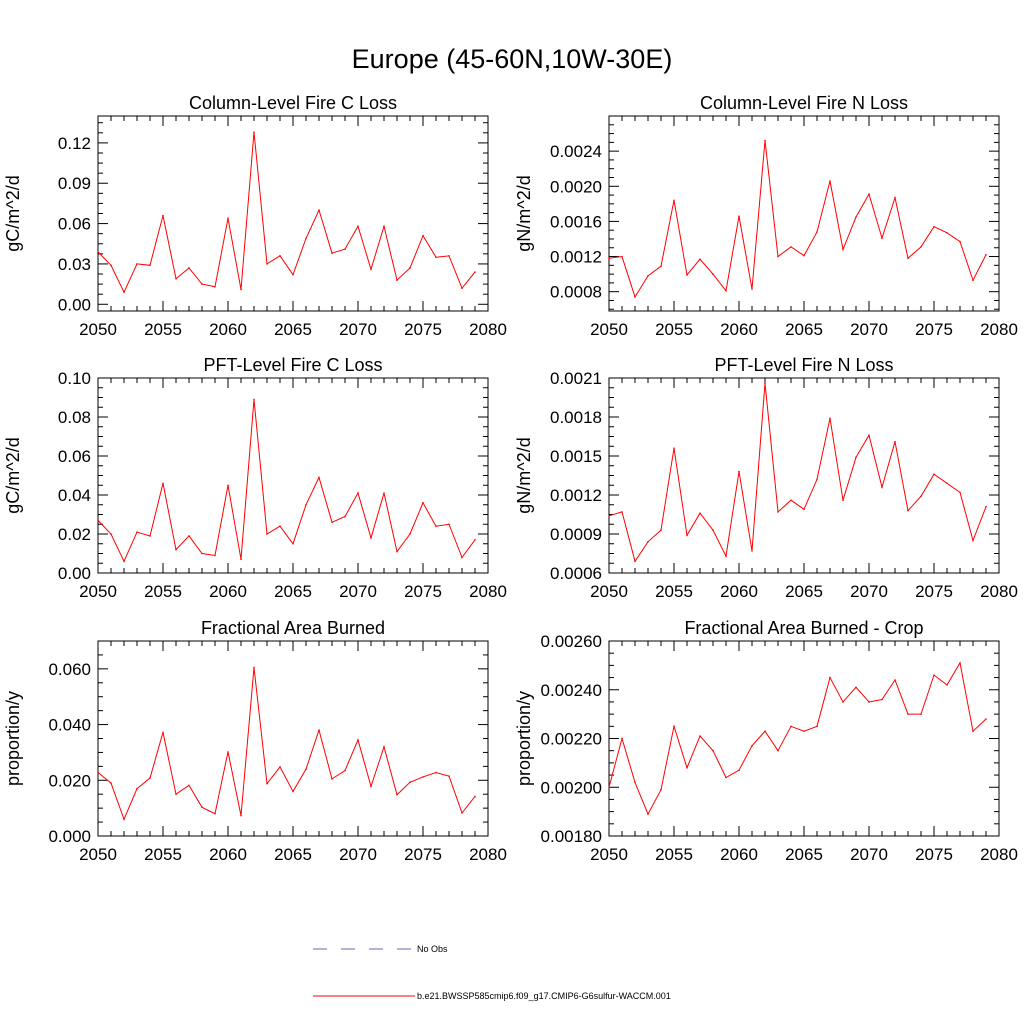  Describe the element at coordinates (358, 591) in the screenshot. I see `x-tick-label: 2070` at that location.